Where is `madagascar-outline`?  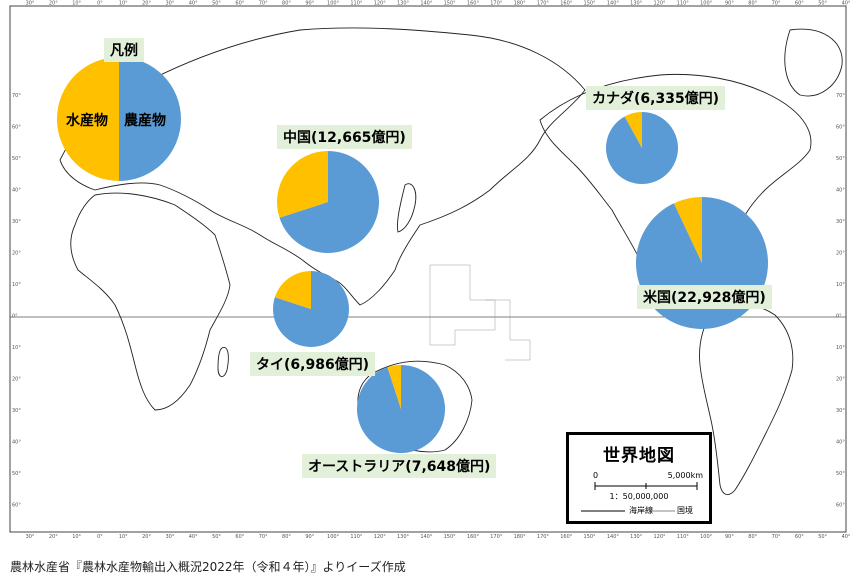 madagascar-outline is located at coordinates (223, 362).